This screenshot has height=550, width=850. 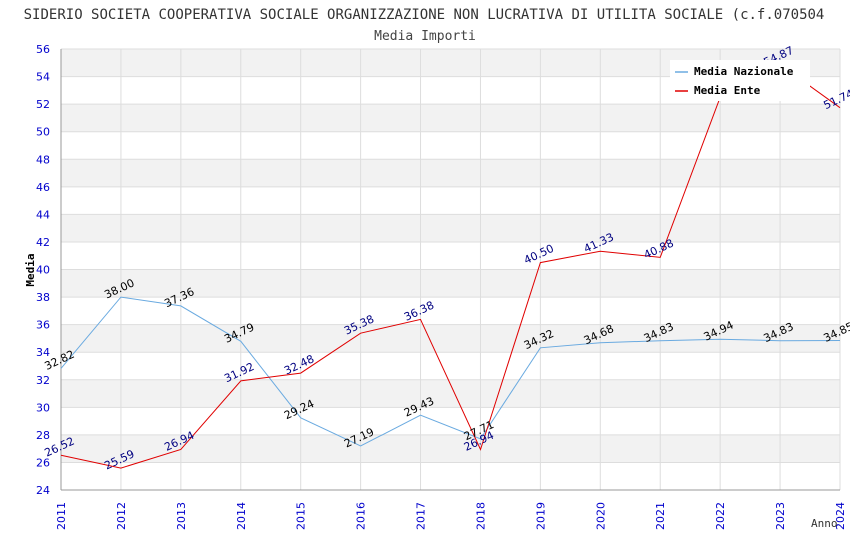 I want to click on y-tick-label: 34, so click(x=43, y=352).